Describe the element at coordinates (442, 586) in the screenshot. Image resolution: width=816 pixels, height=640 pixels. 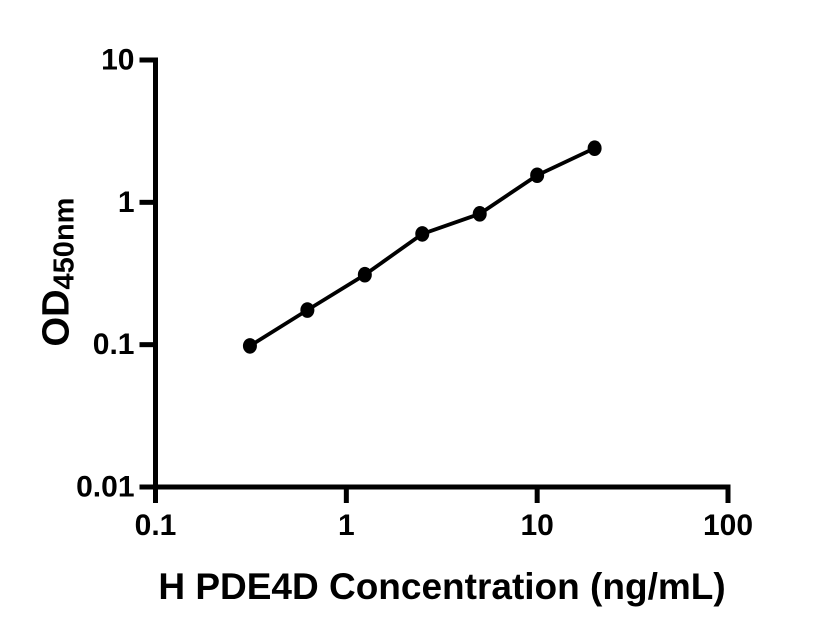
I see `x-axis-title: H PDE4D Concentration (ng/mL)` at that location.